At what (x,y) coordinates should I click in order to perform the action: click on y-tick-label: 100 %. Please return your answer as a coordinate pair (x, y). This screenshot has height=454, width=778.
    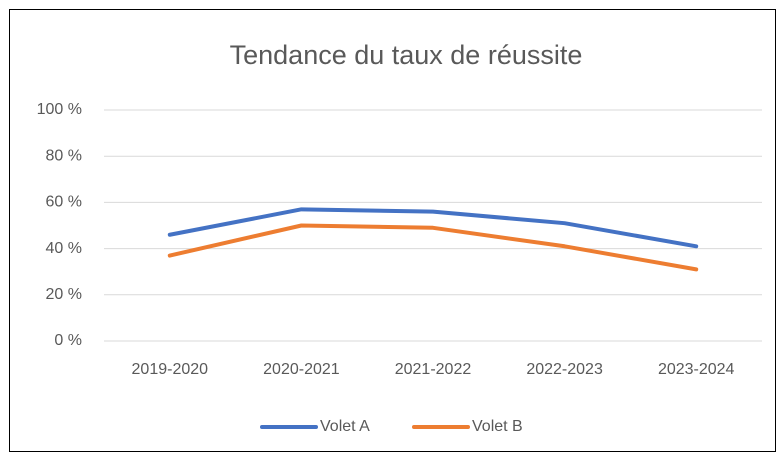
    Looking at the image, I should click on (59, 109).